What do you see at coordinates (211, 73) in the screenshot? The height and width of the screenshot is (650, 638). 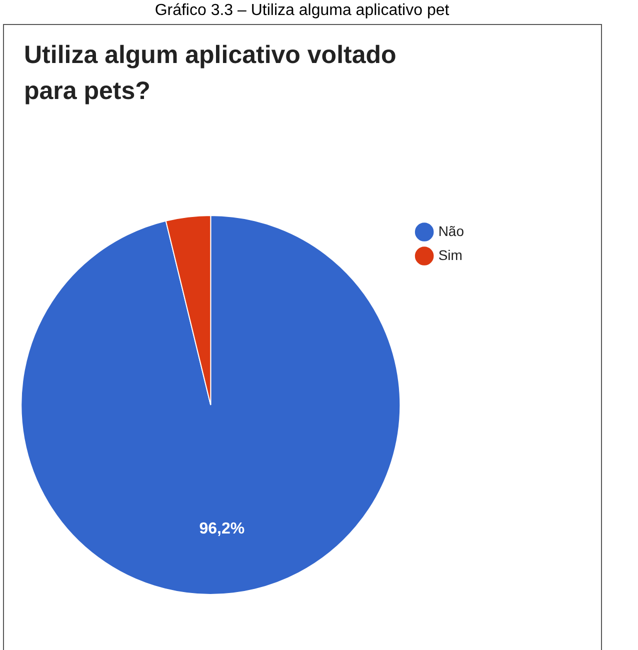 I see `chart-title: Utiliza algum aplicativo voltado para pets?` at bounding box center [211, 73].